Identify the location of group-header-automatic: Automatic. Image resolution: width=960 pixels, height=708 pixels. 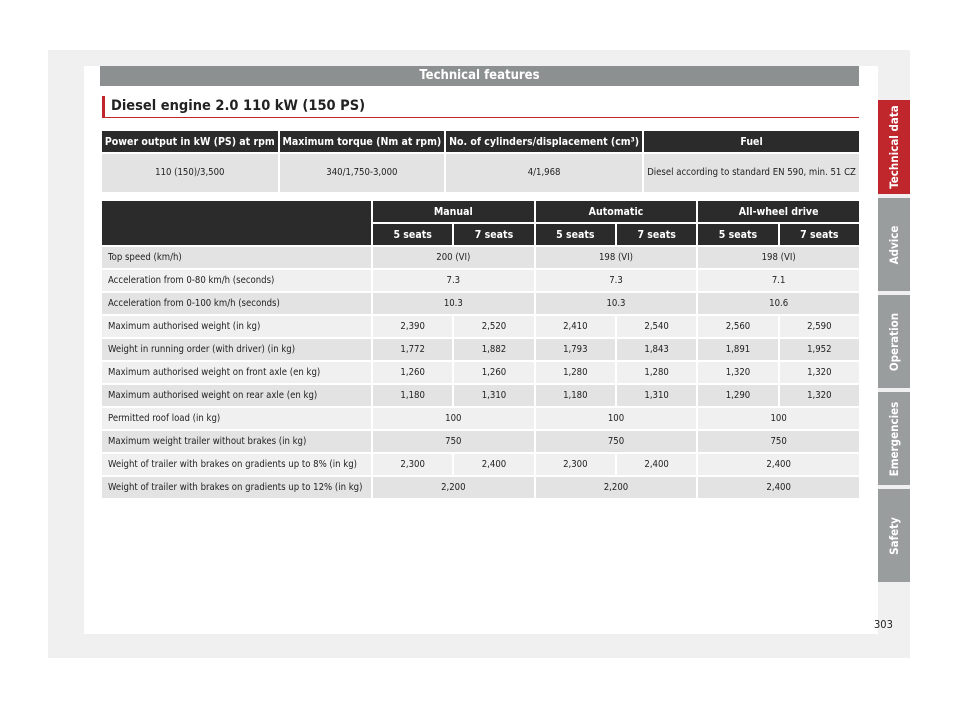
(616, 211).